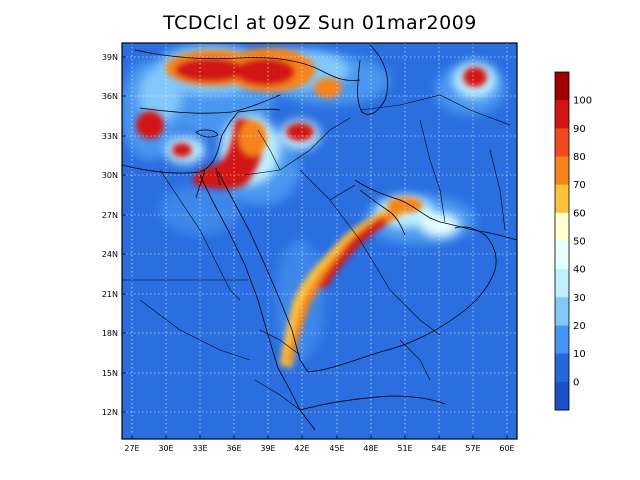  What do you see at coordinates (110, 412) in the screenshot?
I see `lat-label: 12N` at bounding box center [110, 412].